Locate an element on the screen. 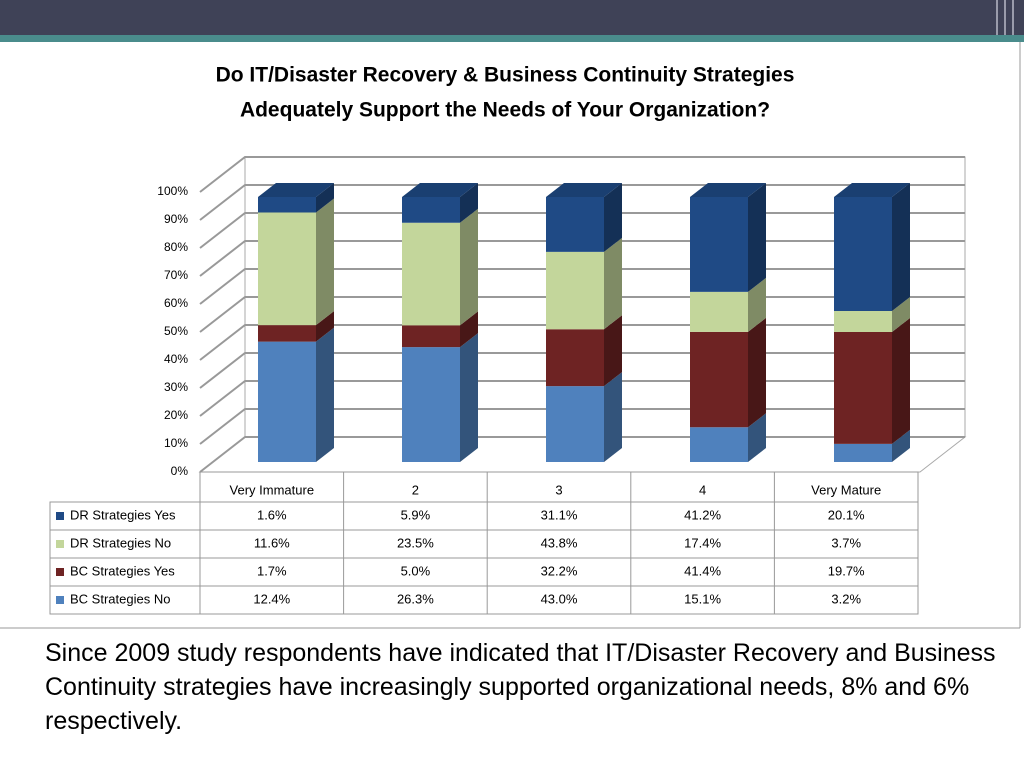 This screenshot has height=768, width=1024. y-tick-label: 100% is located at coordinates (172, 191).